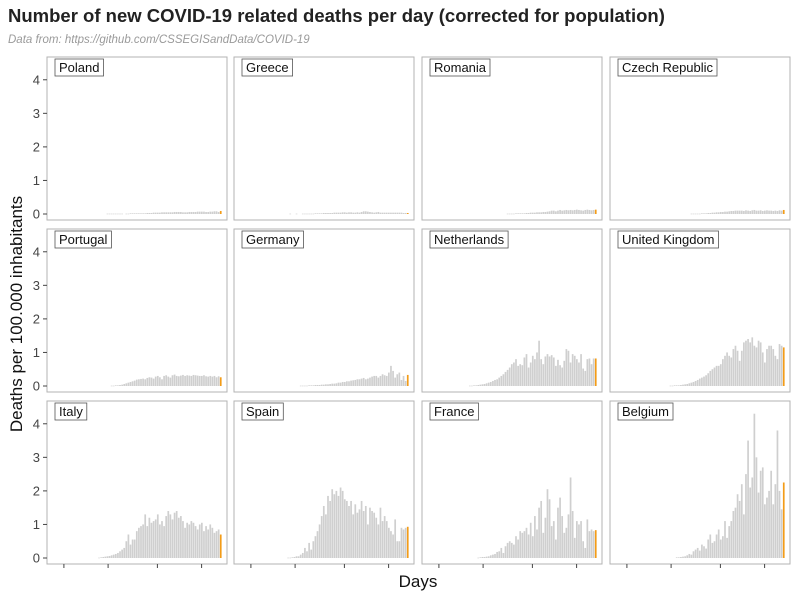 The height and width of the screenshot is (600, 800). What do you see at coordinates (267, 67) in the screenshot?
I see `strip-label: Greece` at bounding box center [267, 67].